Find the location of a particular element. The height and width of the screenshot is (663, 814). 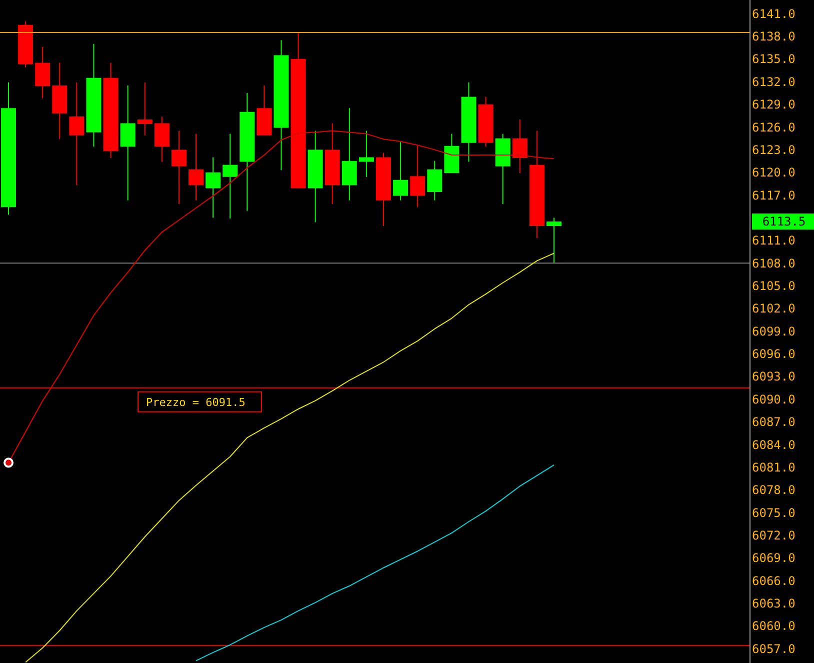

ref-line-label: Prezzo = 6091.5 is located at coordinates (196, 402).